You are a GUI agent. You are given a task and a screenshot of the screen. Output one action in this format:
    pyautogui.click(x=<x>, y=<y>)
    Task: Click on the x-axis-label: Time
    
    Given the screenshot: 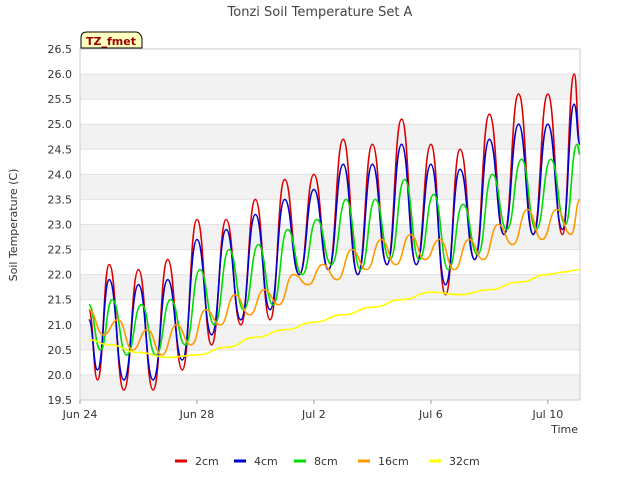 What is the action you would take?
    pyautogui.click(x=564, y=429)
    